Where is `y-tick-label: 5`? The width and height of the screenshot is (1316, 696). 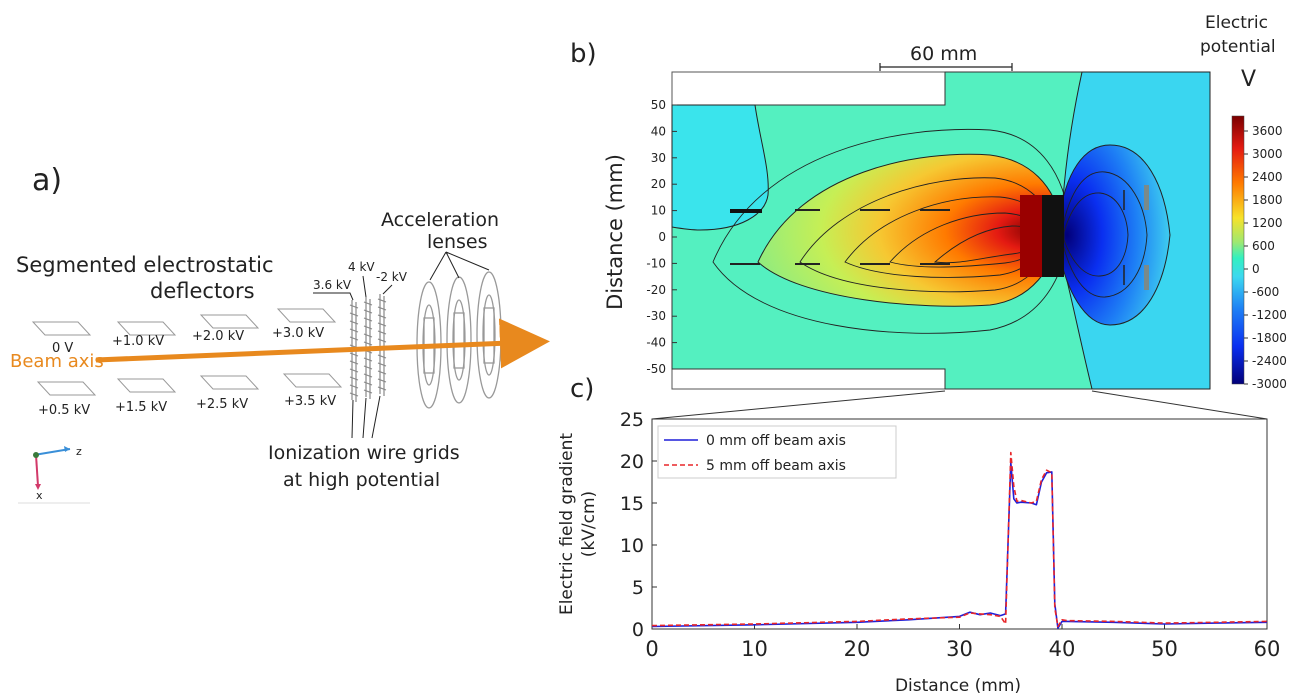 y-tick-label: 5 is located at coordinates (638, 588).